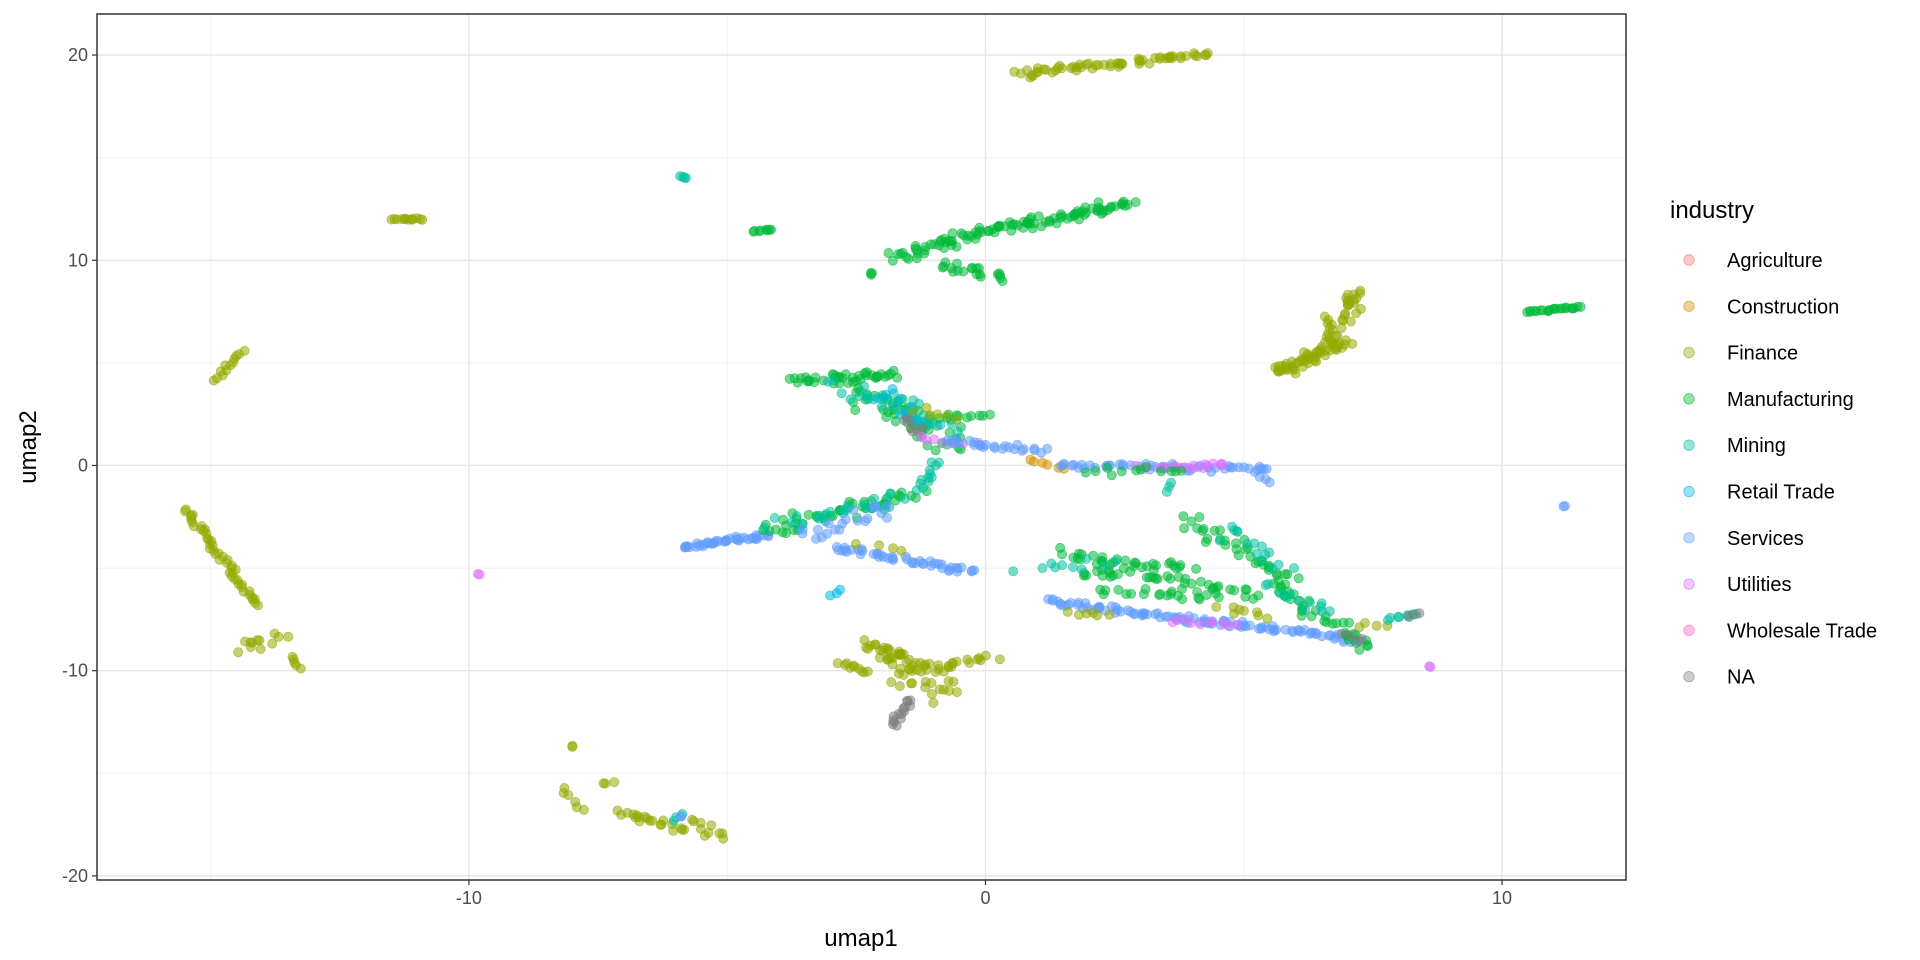 The width and height of the screenshot is (1920, 960). I want to click on y-tick-label: 0, so click(83, 465).